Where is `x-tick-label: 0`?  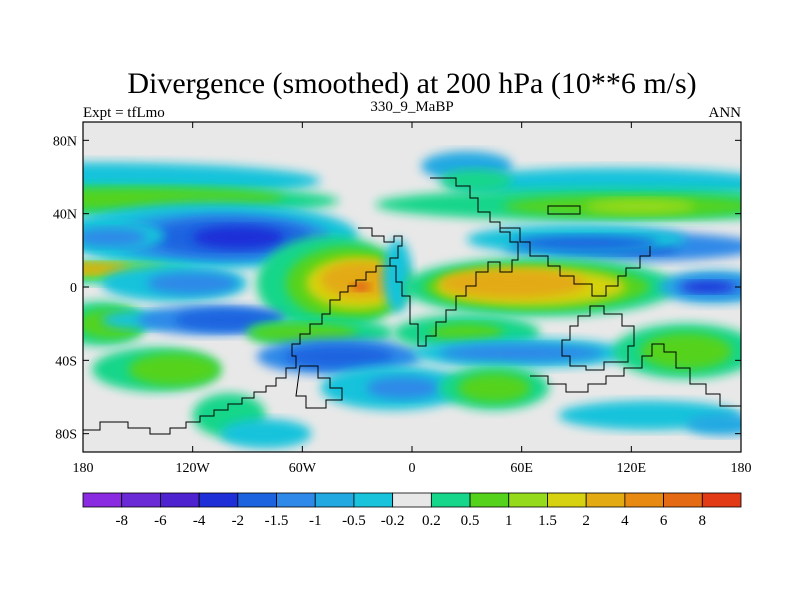 x-tick-label: 0 is located at coordinates (412, 468).